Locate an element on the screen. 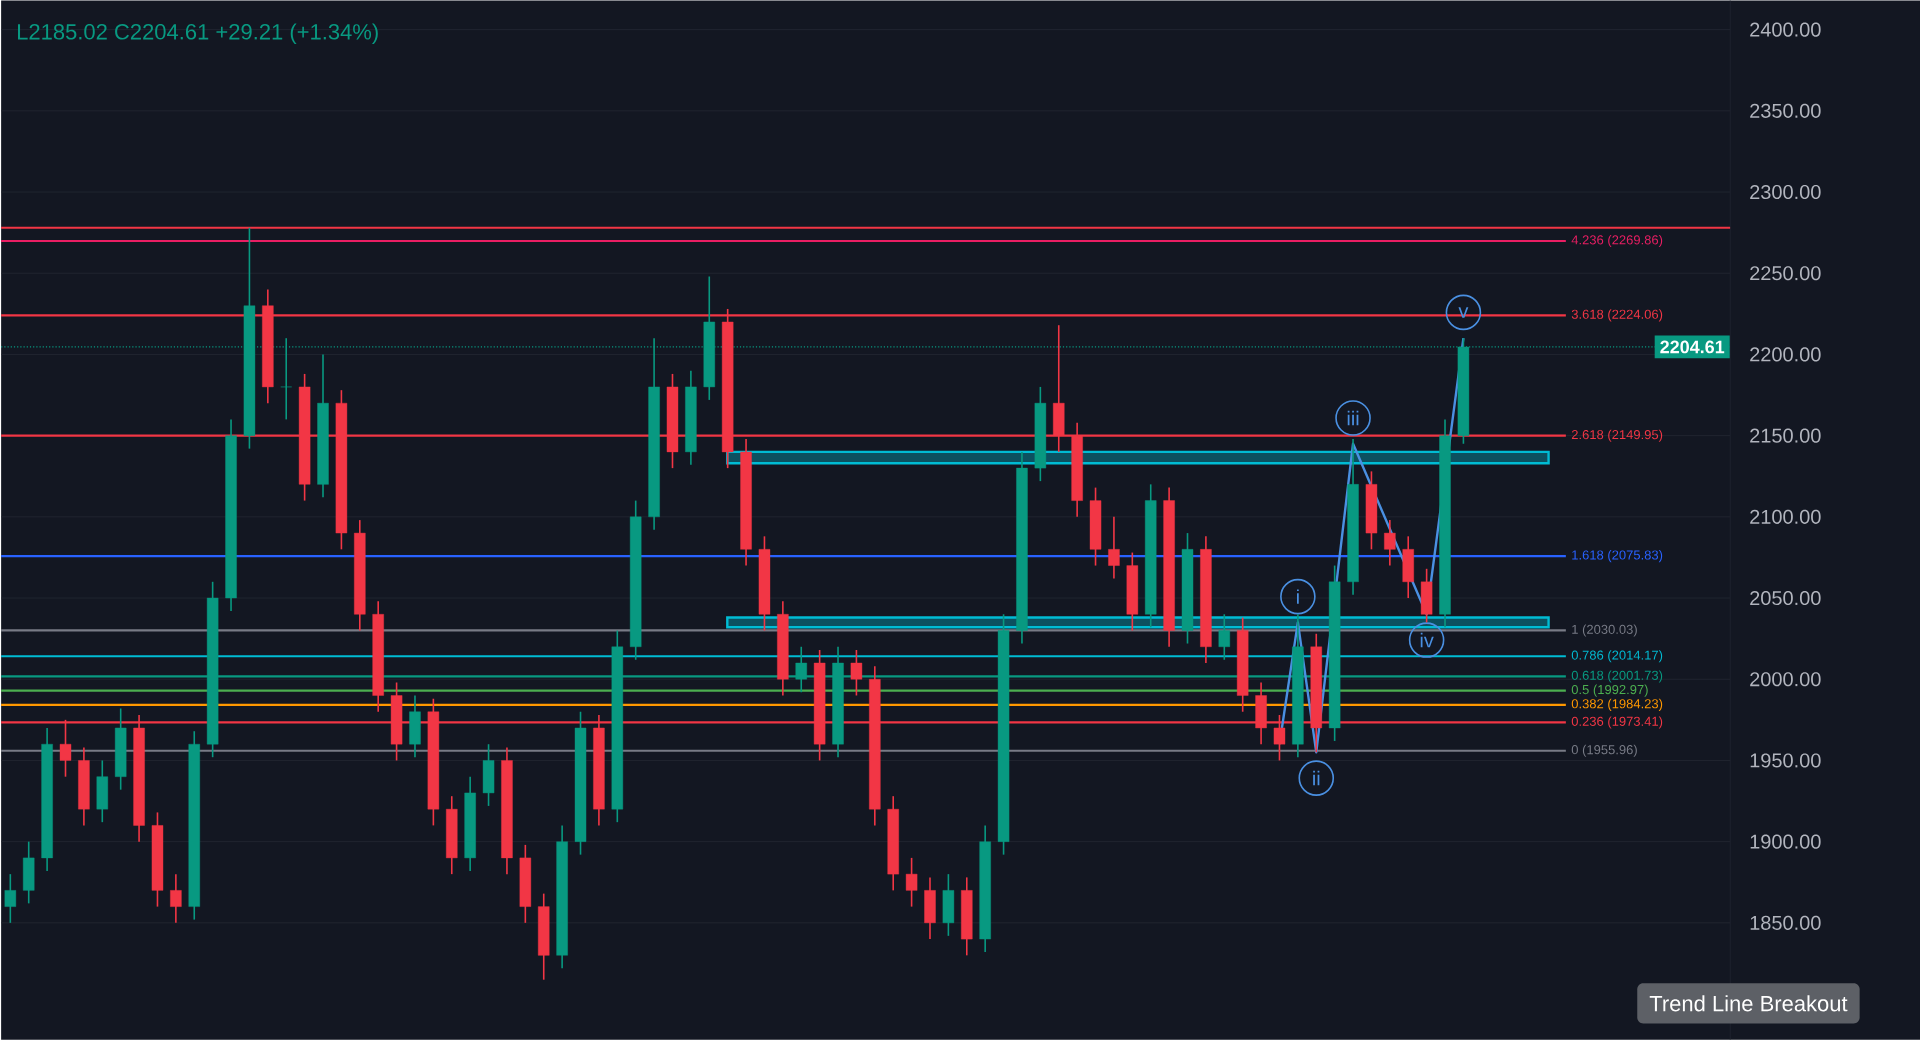 The height and width of the screenshot is (1040, 1920). y-tick-label: 2000.00 is located at coordinates (1785, 679).